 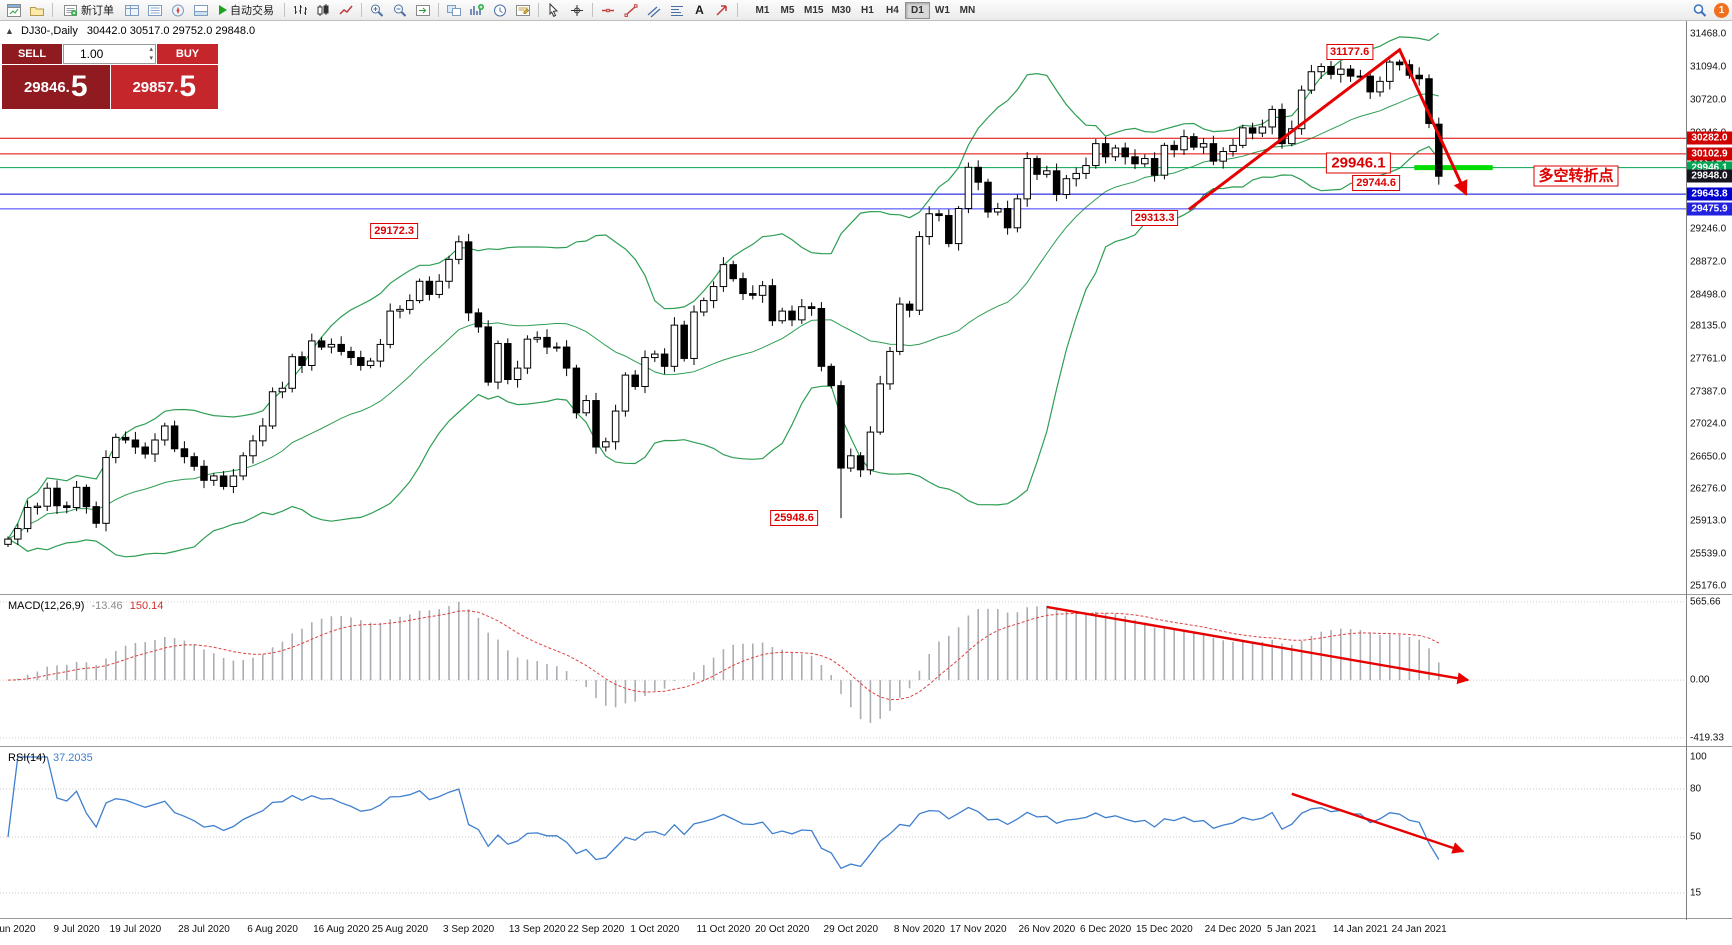 I want to click on date-axis-label: 16 Aug 2020, so click(x=341, y=929).